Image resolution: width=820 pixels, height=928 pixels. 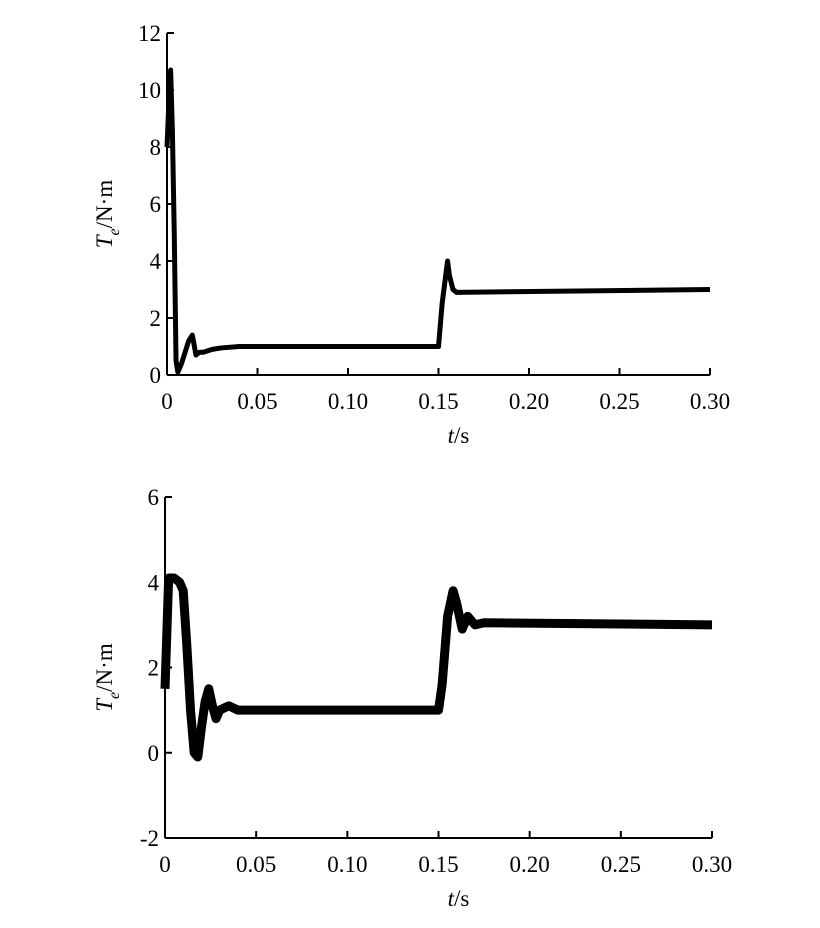 What do you see at coordinates (149, 90) in the screenshot?
I see `y-tick-label: 10` at bounding box center [149, 90].